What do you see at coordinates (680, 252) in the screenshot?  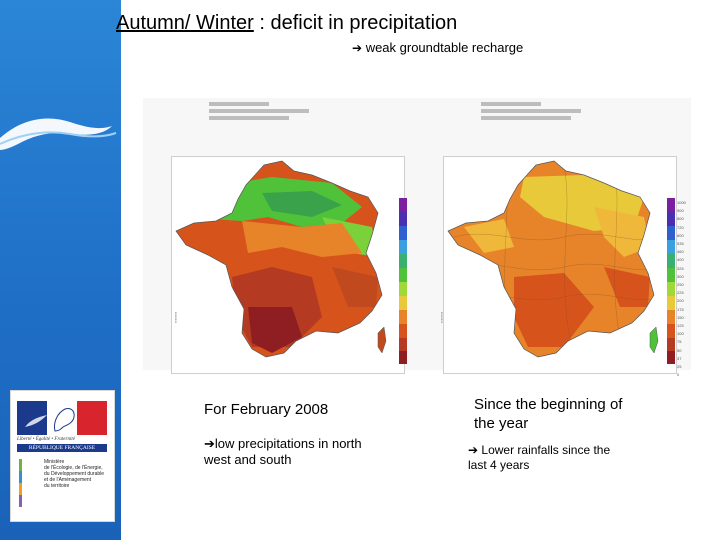 I see `scale-label: 460` at bounding box center [680, 252].